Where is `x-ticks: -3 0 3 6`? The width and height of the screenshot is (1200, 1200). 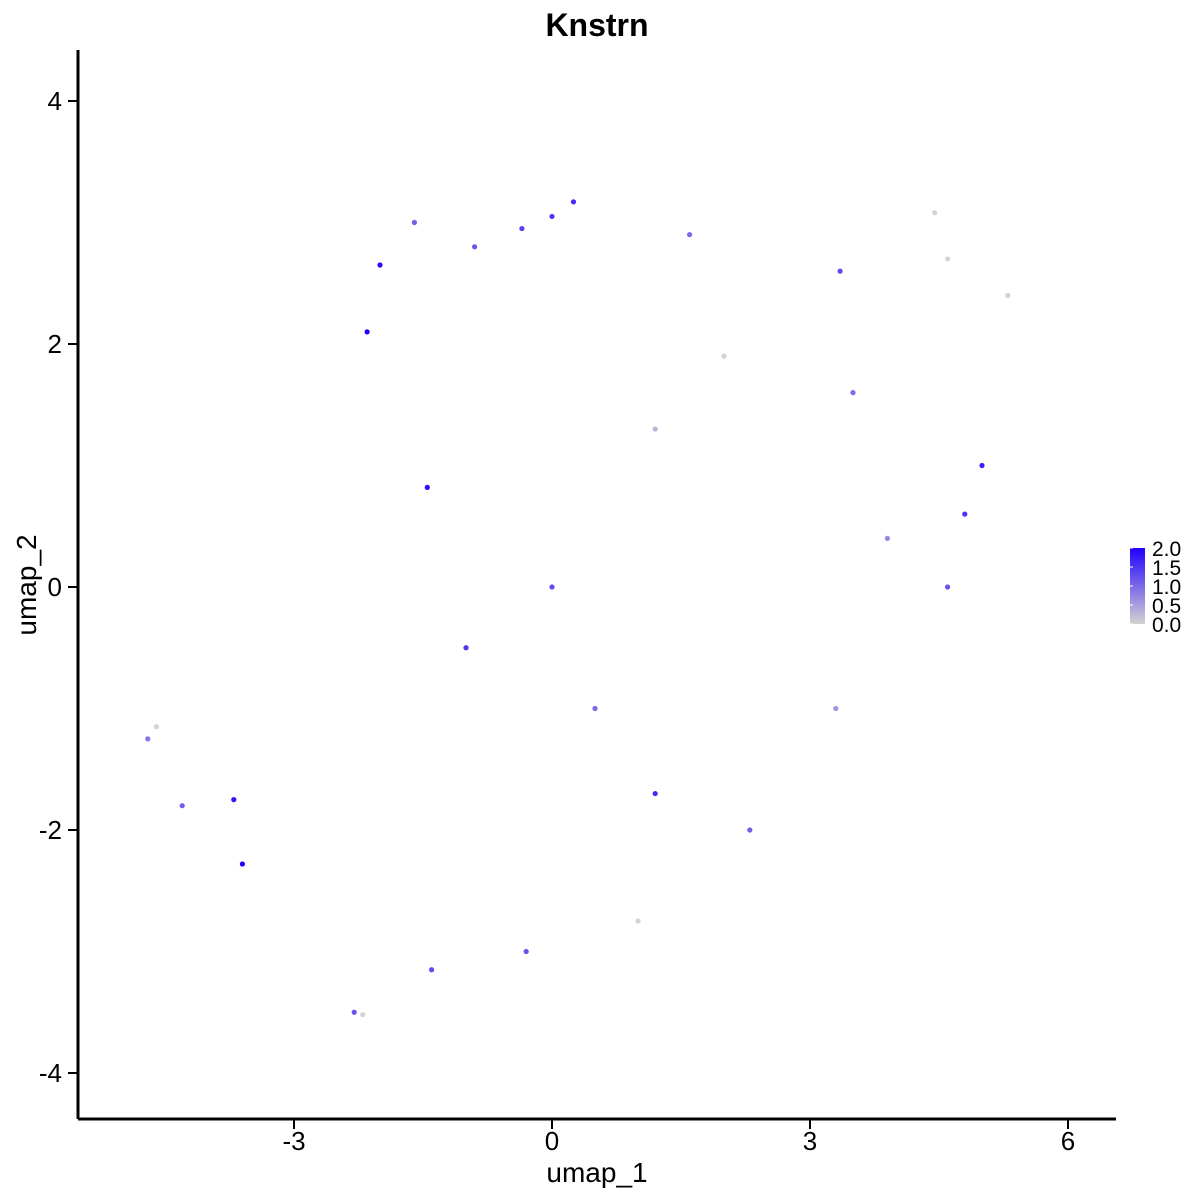
x-ticks: -3 0 3 6 is located at coordinates (678, 1137).